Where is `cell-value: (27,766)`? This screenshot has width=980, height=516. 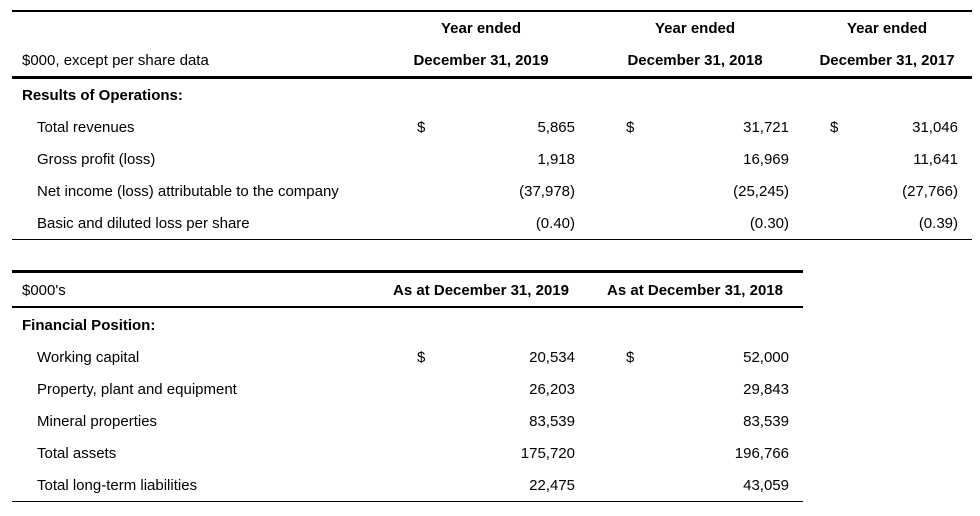 cell-value: (27,766) is located at coordinates (930, 191).